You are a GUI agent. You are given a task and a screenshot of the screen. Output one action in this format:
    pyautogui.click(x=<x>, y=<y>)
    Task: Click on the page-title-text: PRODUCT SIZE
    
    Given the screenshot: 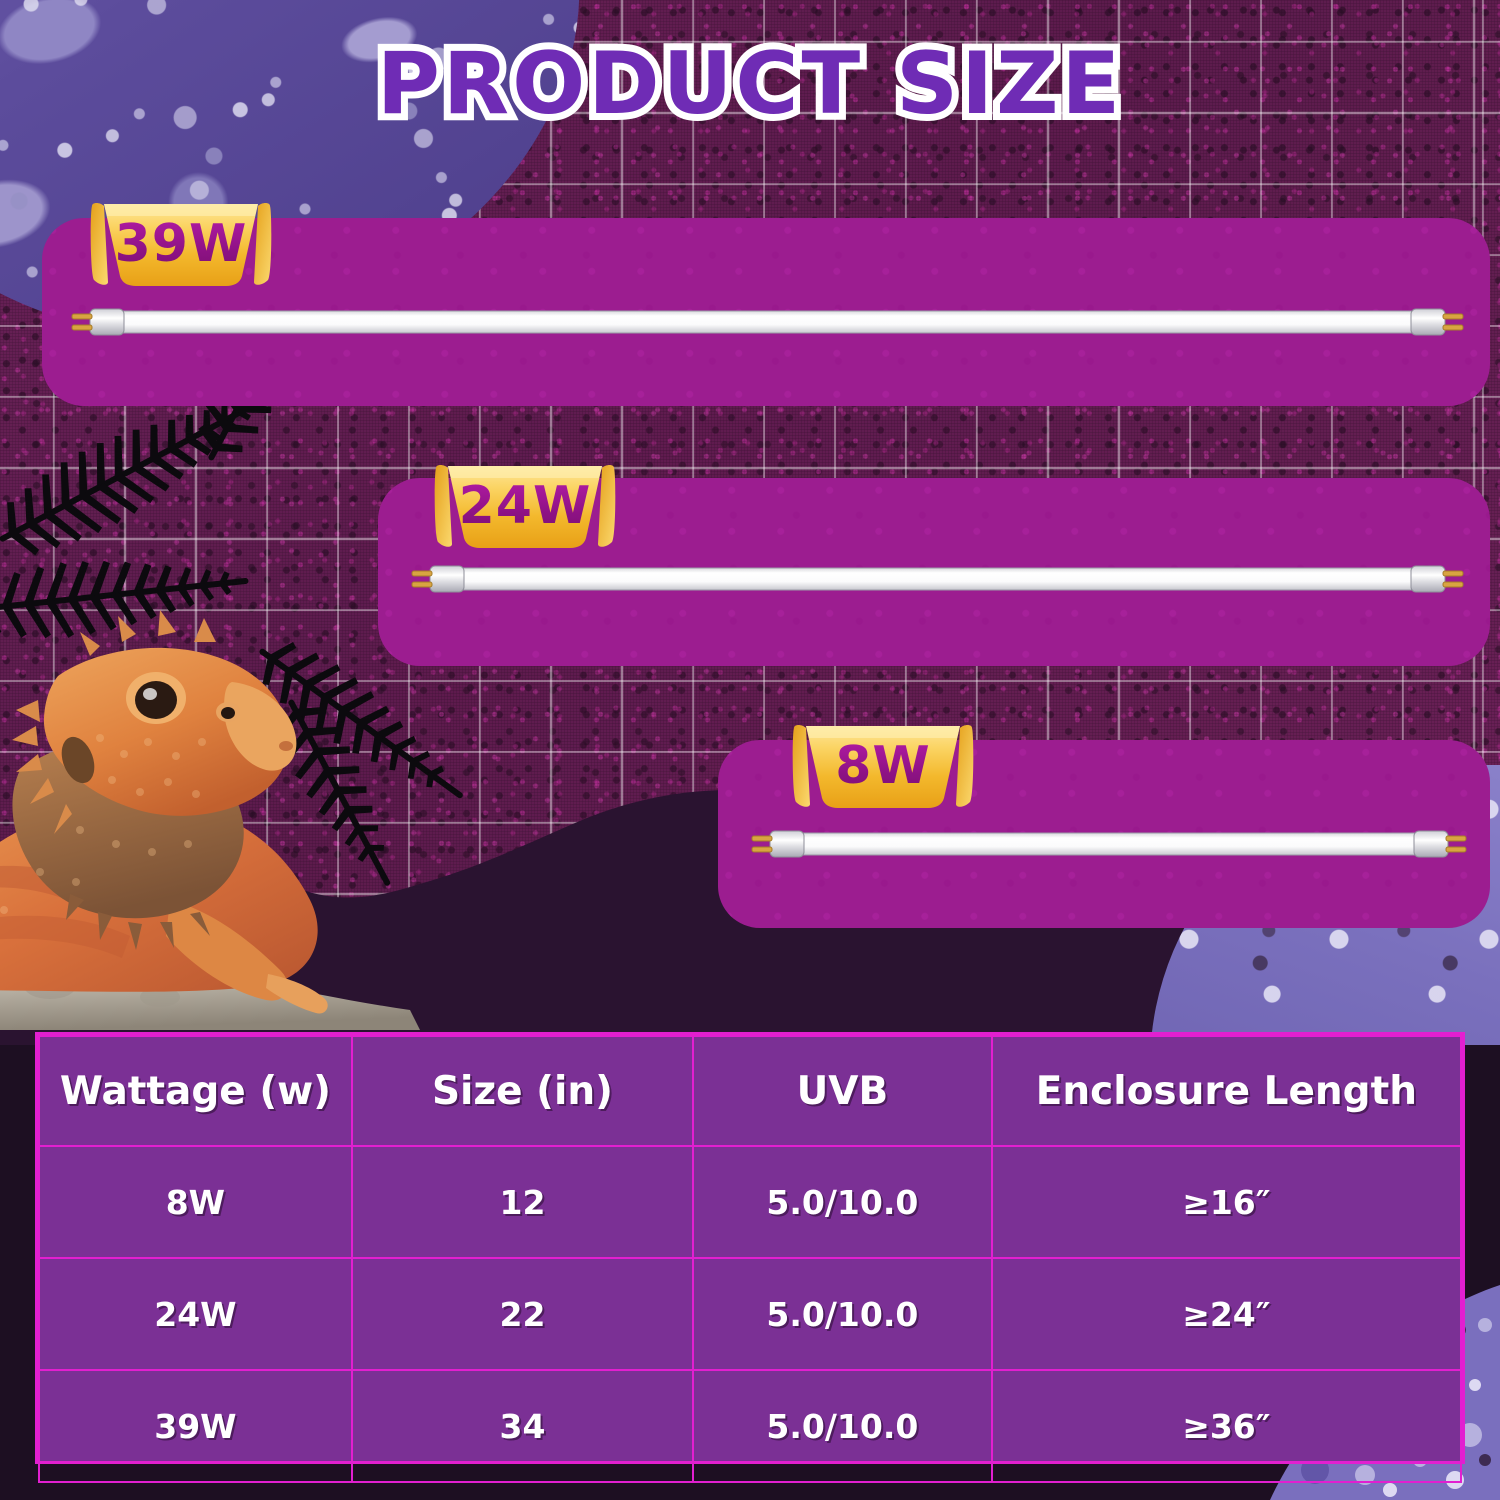 What is the action you would take?
    pyautogui.click(x=748, y=84)
    